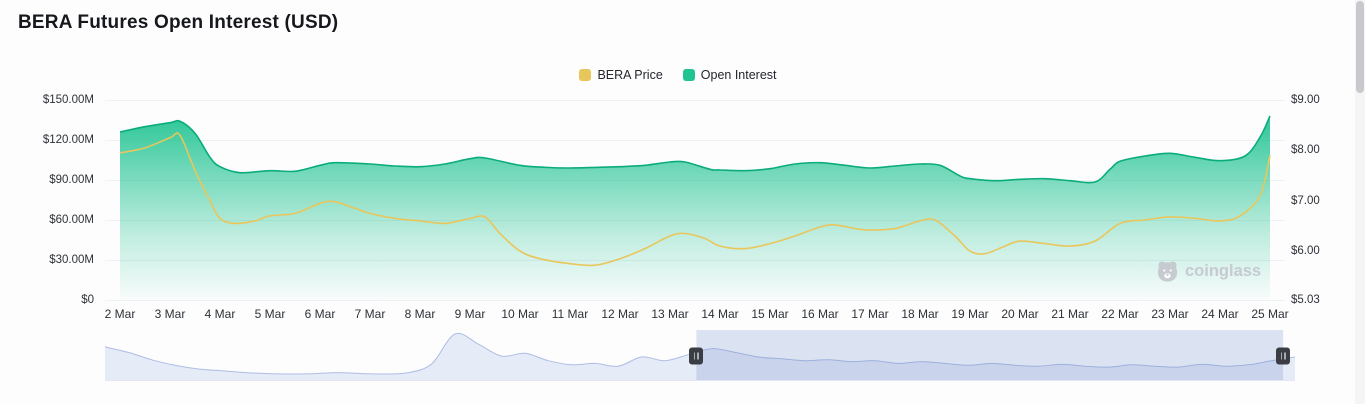 The image size is (1365, 404). Describe the element at coordinates (48, 200) in the screenshot. I see `left-y-axis: $150.00M $120.00M $90.00M $60.00M $30.00M $0` at that location.